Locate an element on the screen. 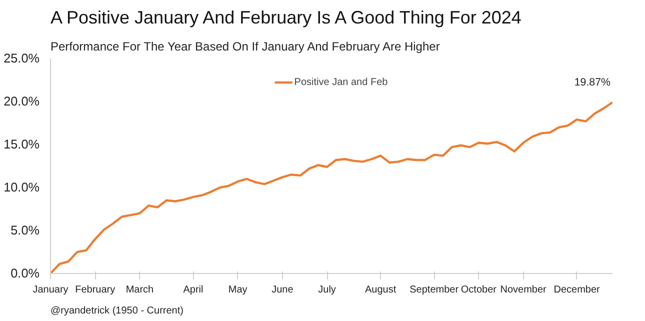 The width and height of the screenshot is (645, 321). x-tick-label: May is located at coordinates (238, 290).